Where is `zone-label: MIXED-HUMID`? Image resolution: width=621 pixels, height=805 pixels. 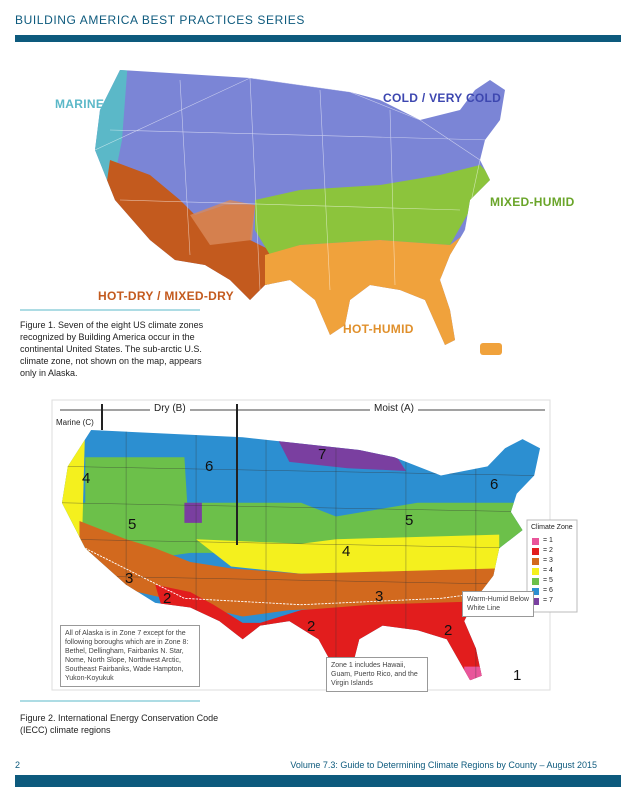
zone-label: MIXED-HUMID is located at coordinates (532, 202).